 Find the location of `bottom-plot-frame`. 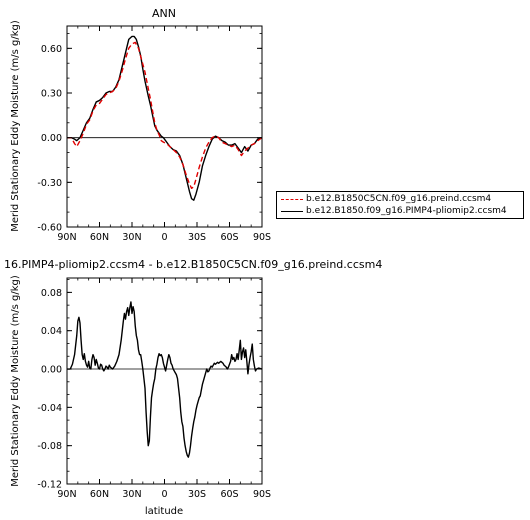

bottom-plot-frame is located at coordinates (164, 381).